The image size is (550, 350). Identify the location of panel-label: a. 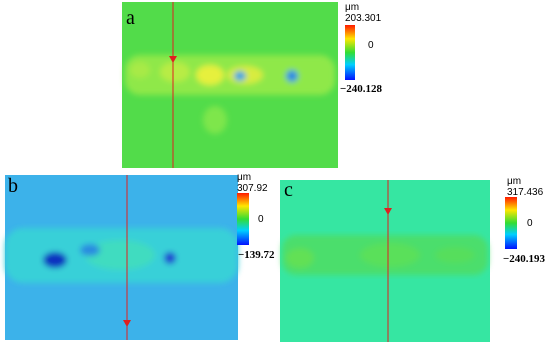
(130, 18).